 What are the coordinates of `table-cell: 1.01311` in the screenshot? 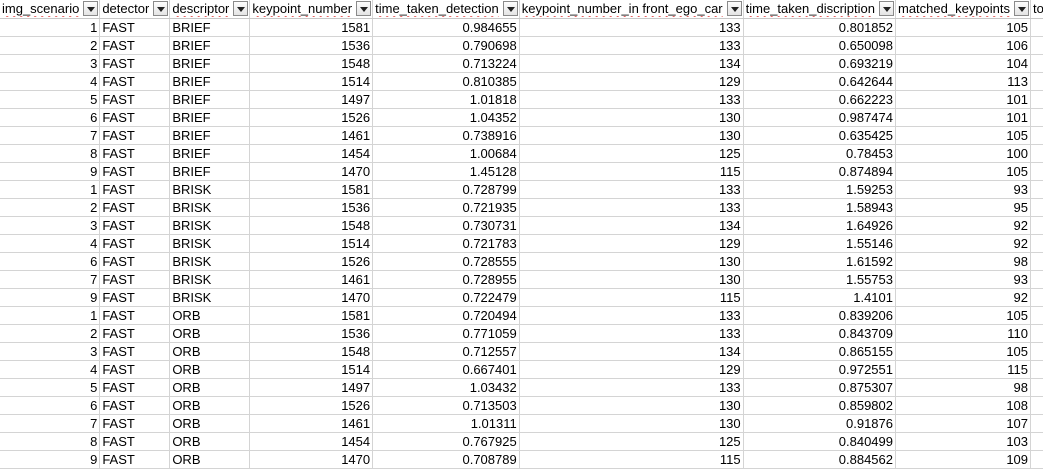 It's located at (446, 423).